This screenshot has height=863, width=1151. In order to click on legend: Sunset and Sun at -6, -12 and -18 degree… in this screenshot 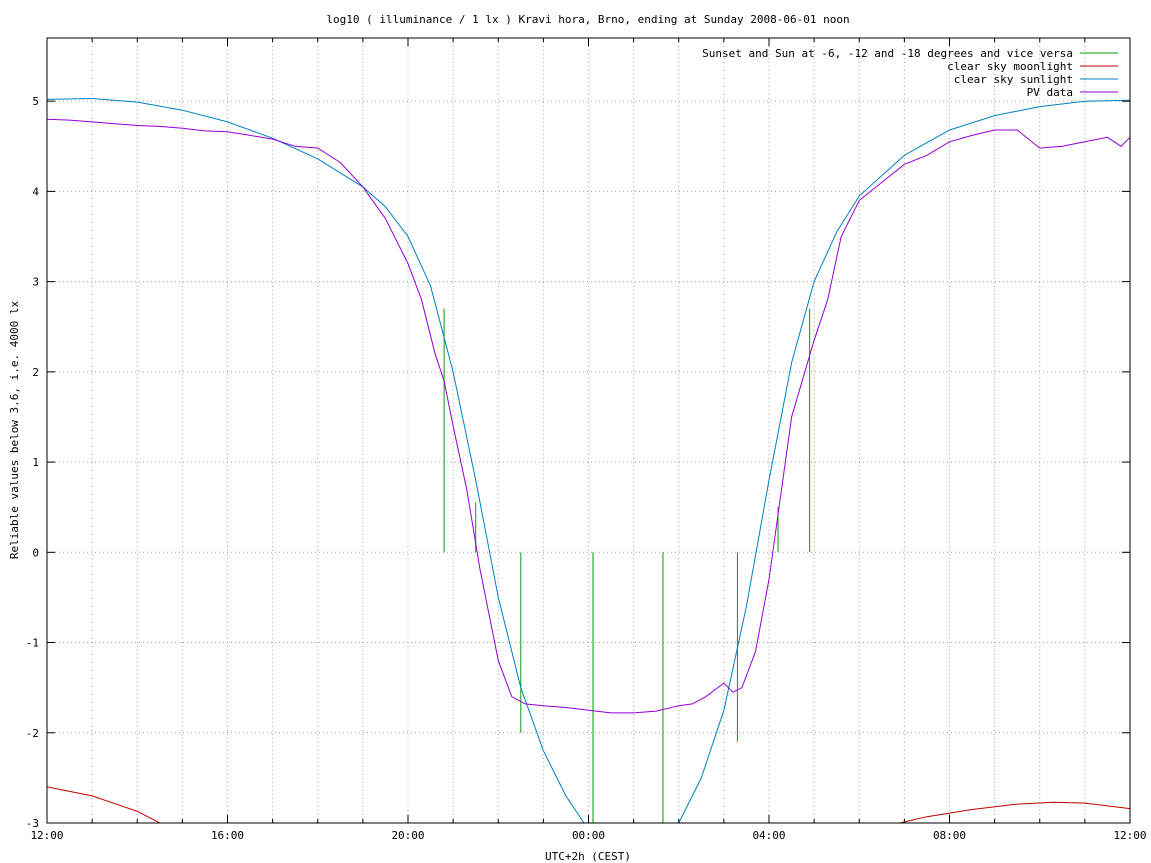, I will do `click(910, 73)`.